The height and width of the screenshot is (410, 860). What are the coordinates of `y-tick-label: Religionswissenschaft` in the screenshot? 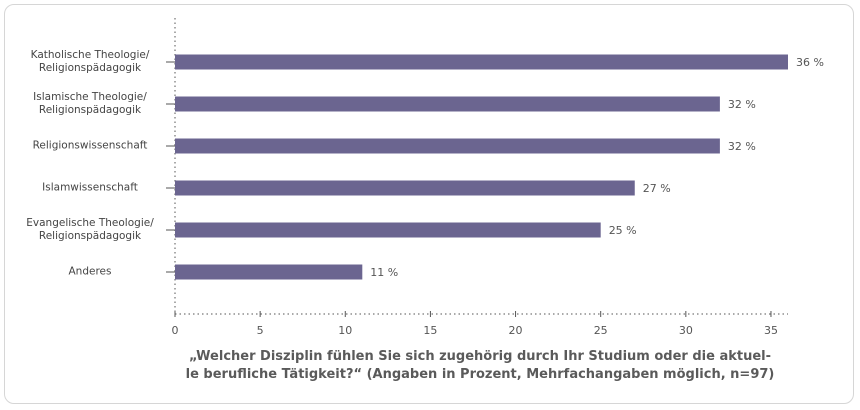 It's located at (90, 145).